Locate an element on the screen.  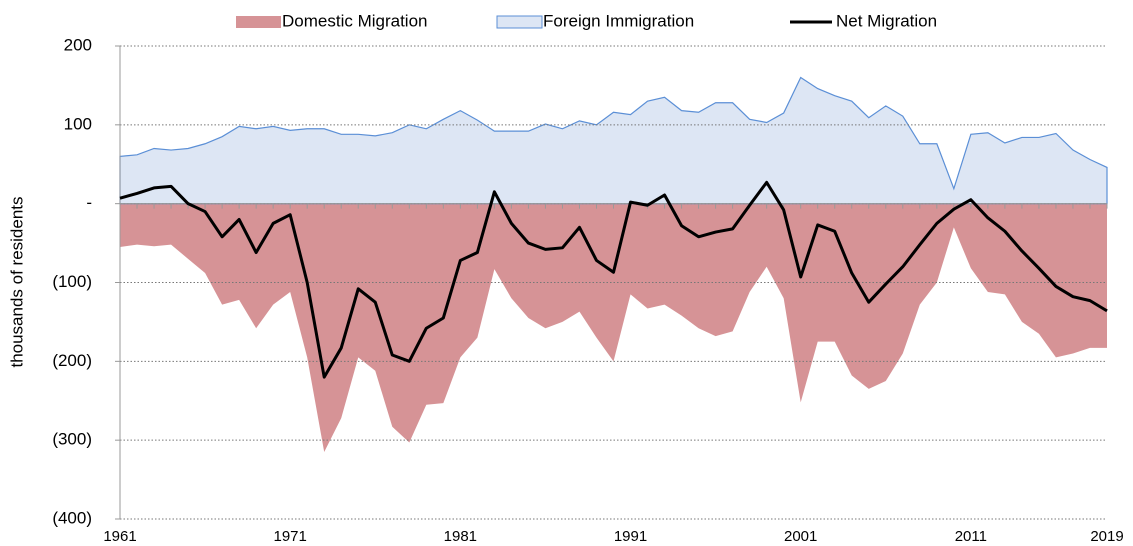
y-tick-label: 100 is located at coordinates (78, 123).